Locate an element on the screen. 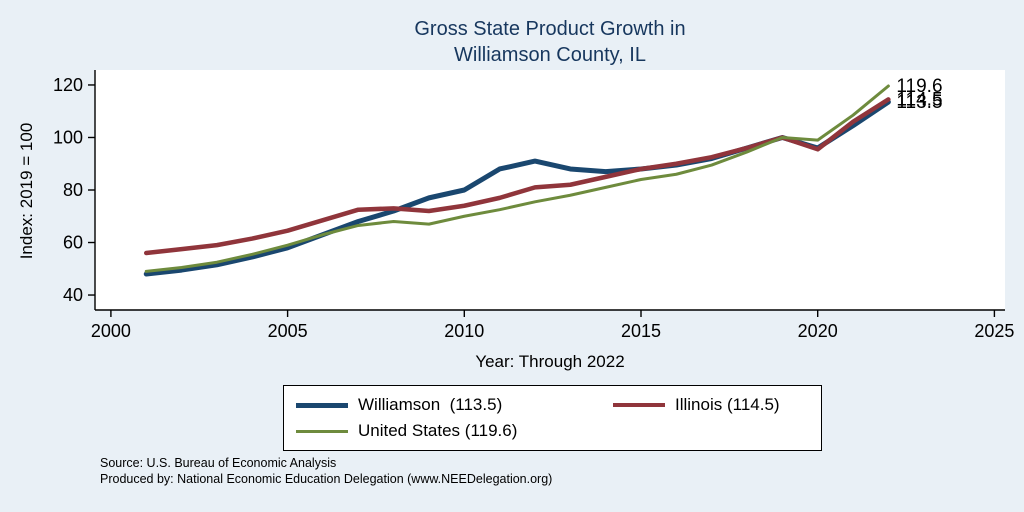 The image size is (1024, 512). y-tick-label: 120 is located at coordinates (68, 85).